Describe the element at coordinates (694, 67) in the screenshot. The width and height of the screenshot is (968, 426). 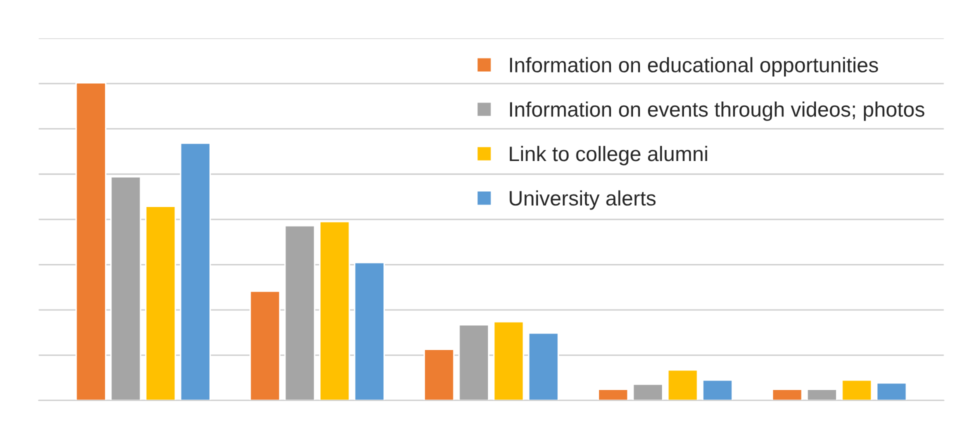
I see `legend-label: Information on educational opportunities` at that location.